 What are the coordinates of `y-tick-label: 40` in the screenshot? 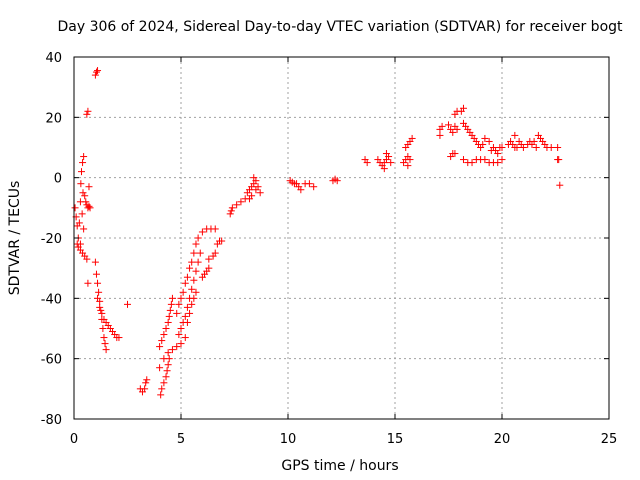 It's located at (53, 58).